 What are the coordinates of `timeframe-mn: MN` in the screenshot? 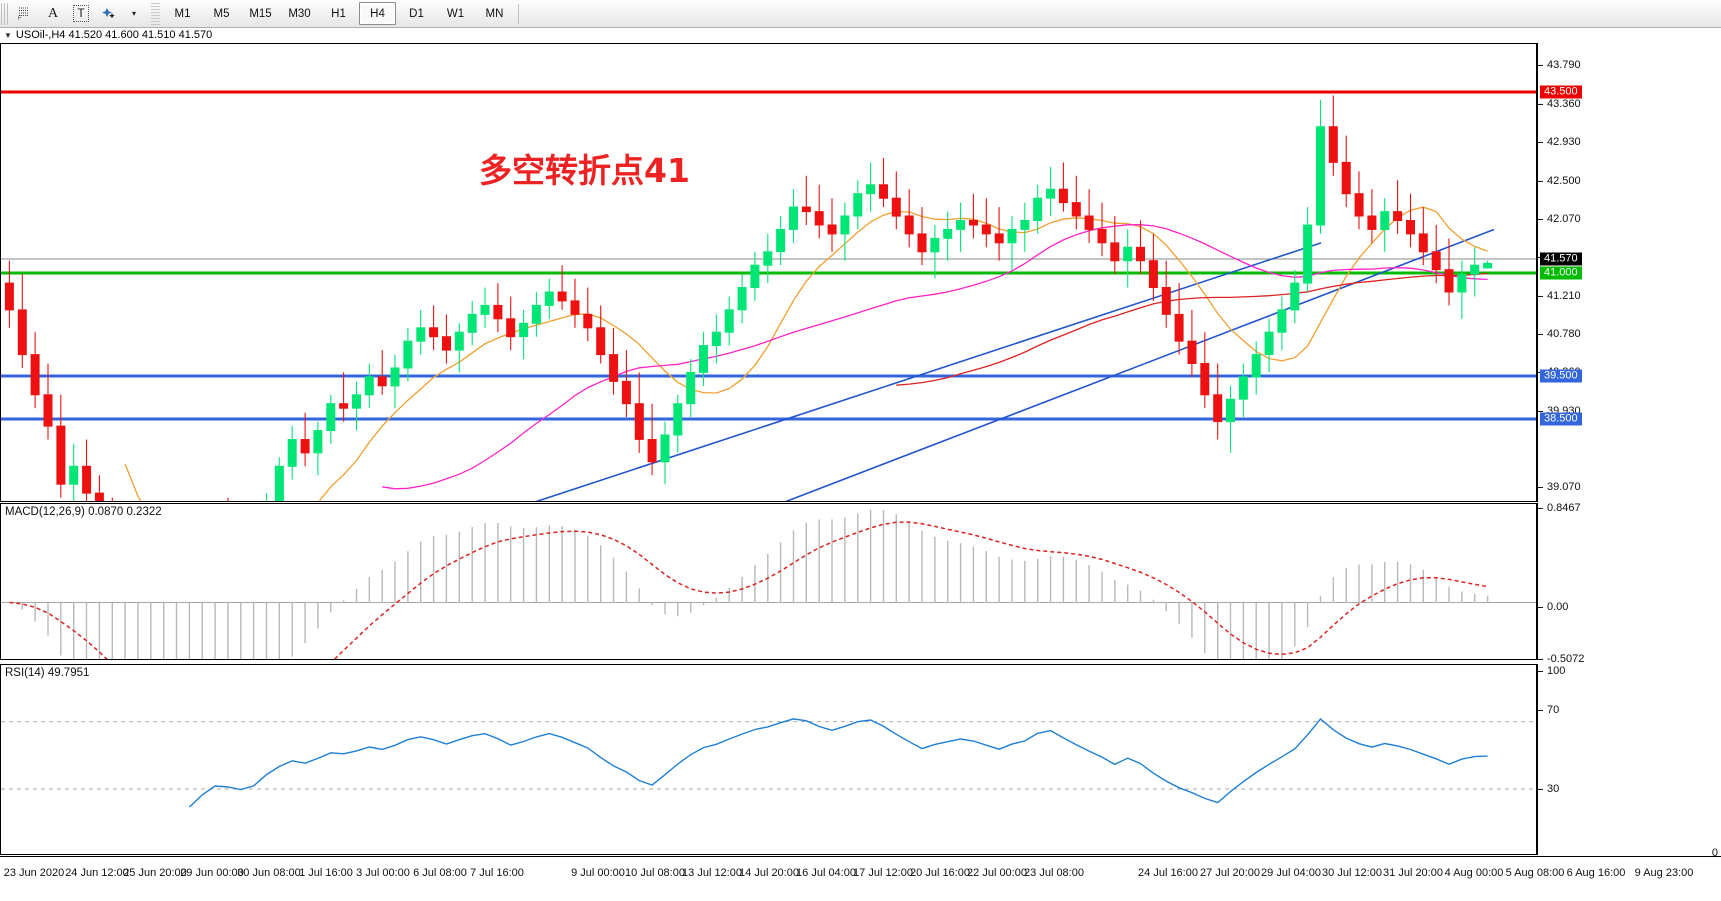 It's located at (494, 13).